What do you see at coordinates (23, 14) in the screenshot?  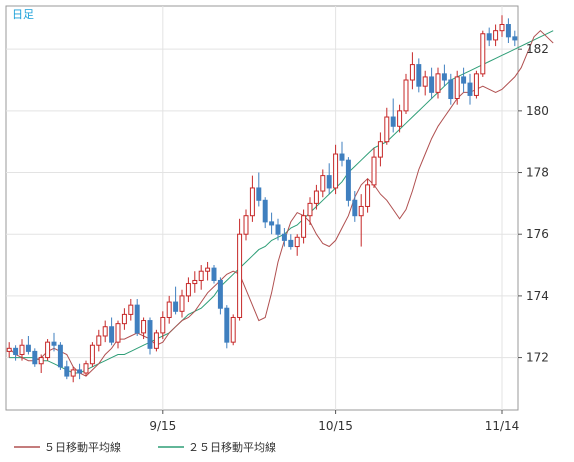 I see `chart-title: 日足` at bounding box center [23, 14].